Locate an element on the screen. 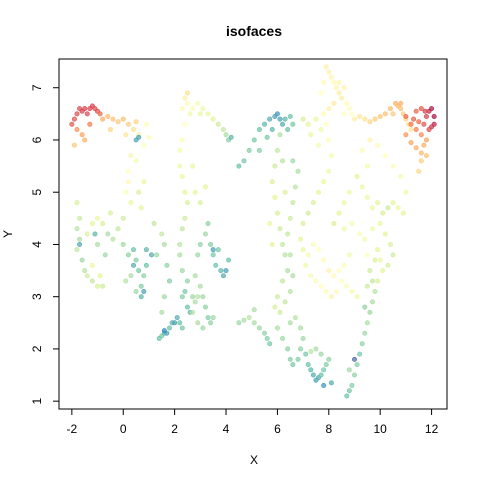  x-axis-label: X is located at coordinates (254, 460).